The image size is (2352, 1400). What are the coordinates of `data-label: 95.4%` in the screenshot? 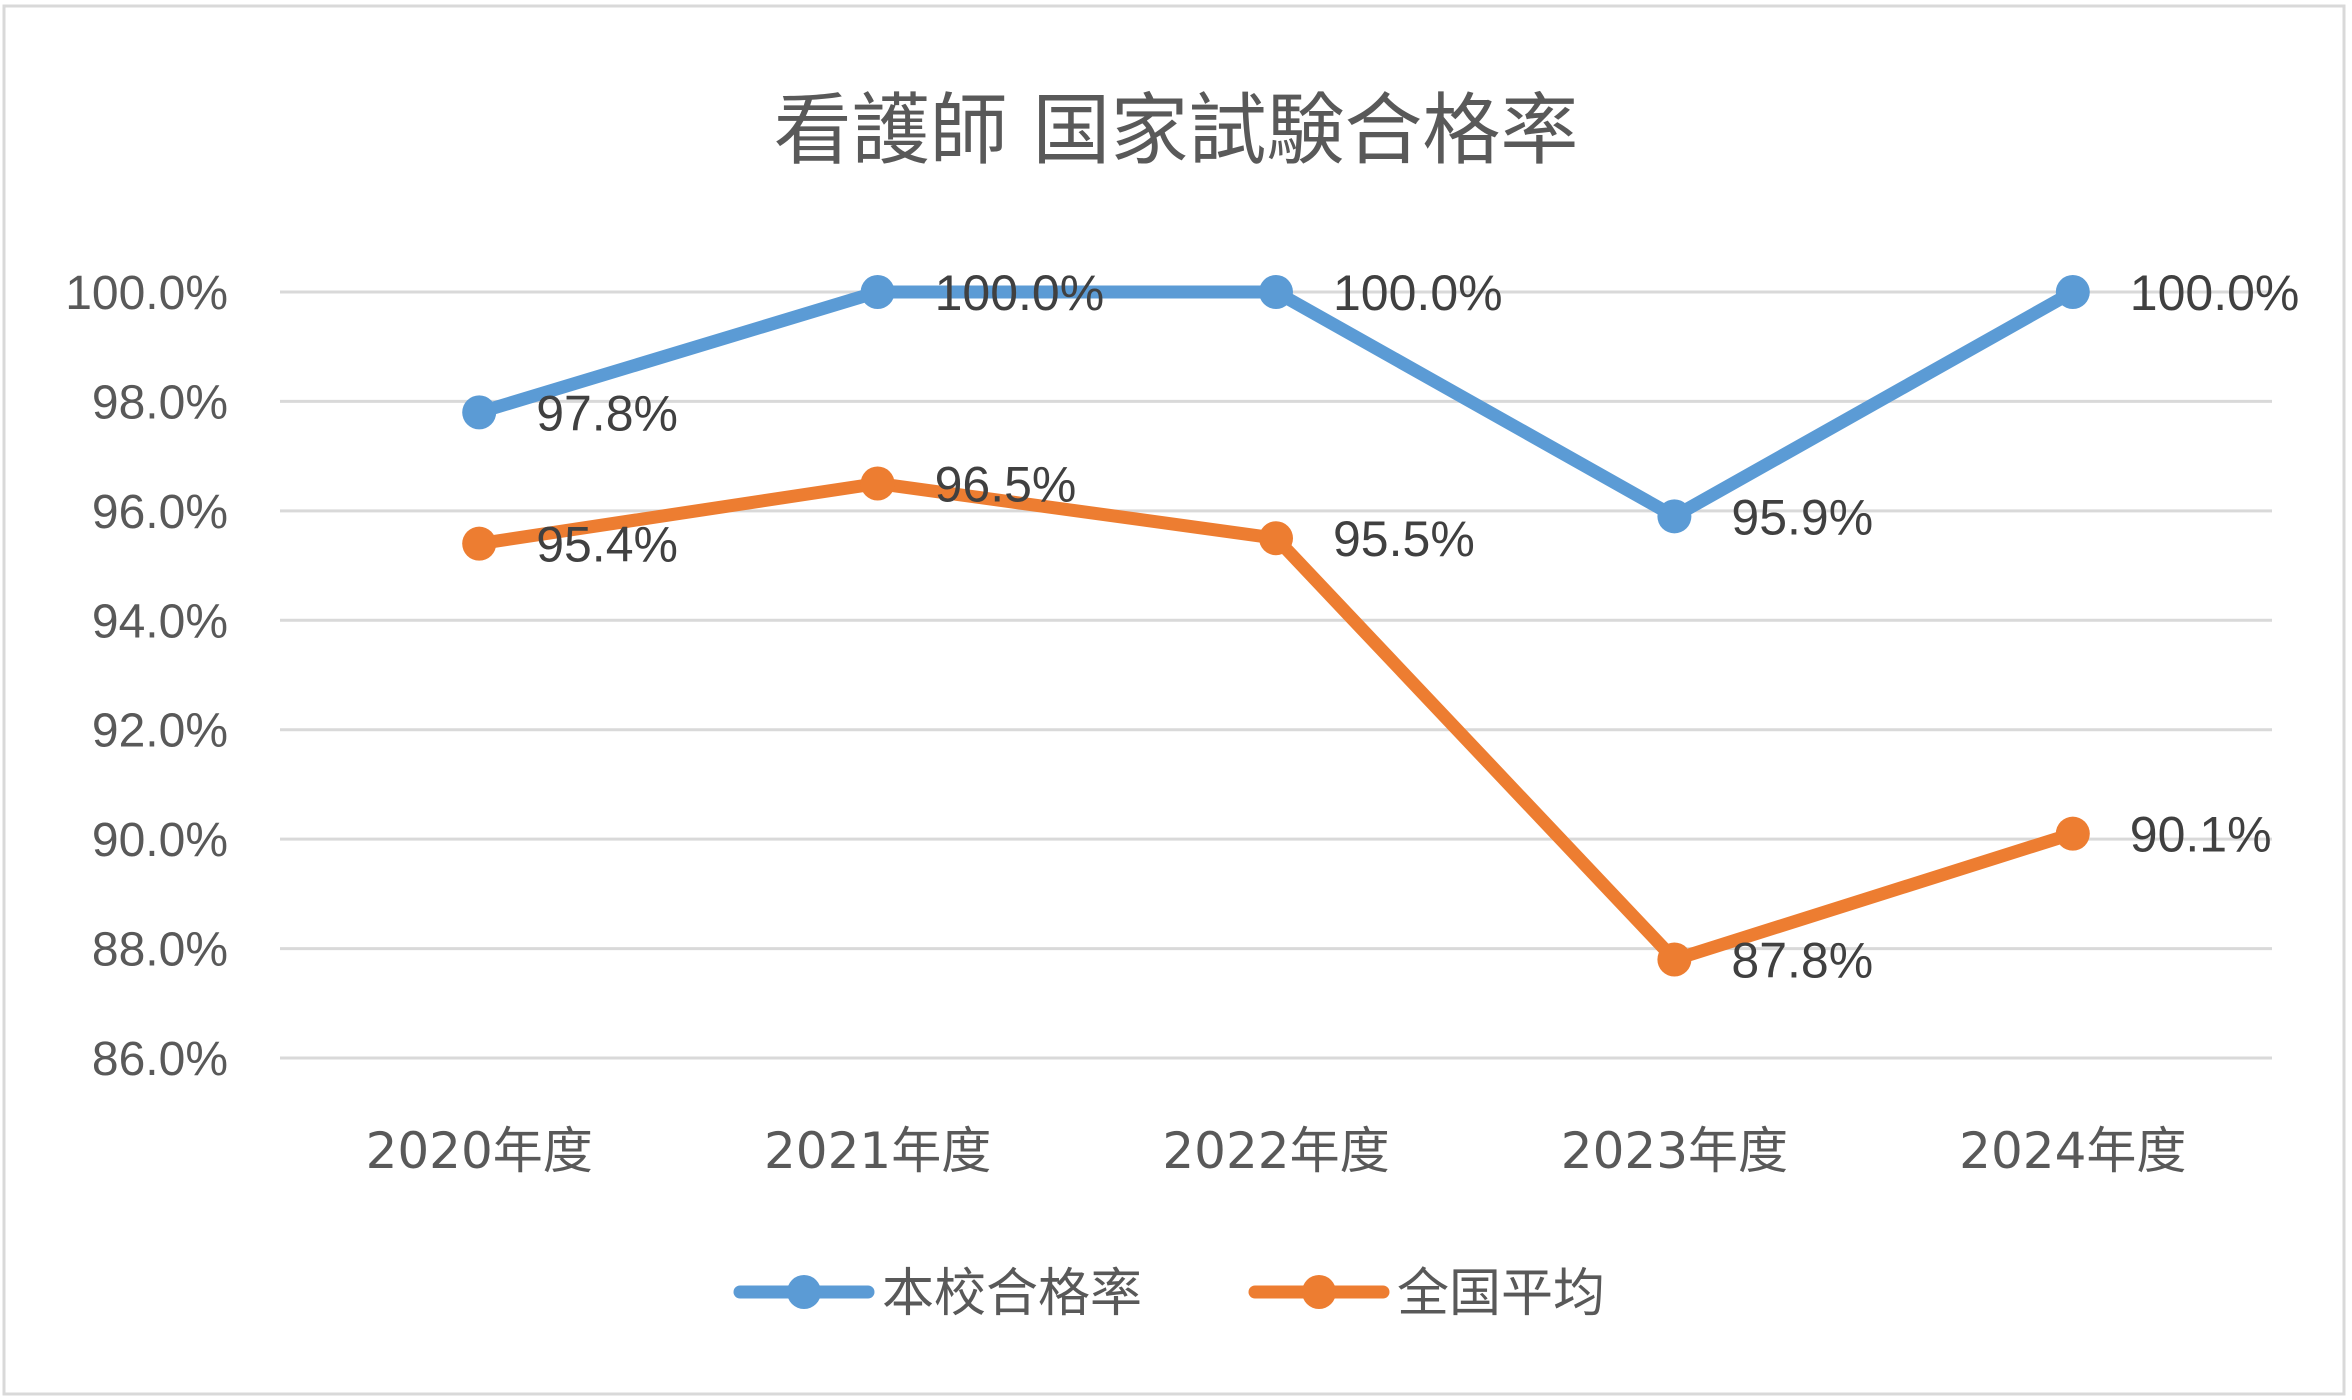 It's located at (607, 545).